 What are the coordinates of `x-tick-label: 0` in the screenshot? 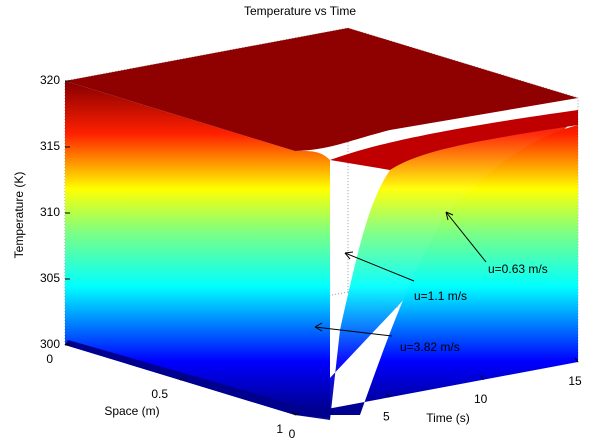 It's located at (49, 359).